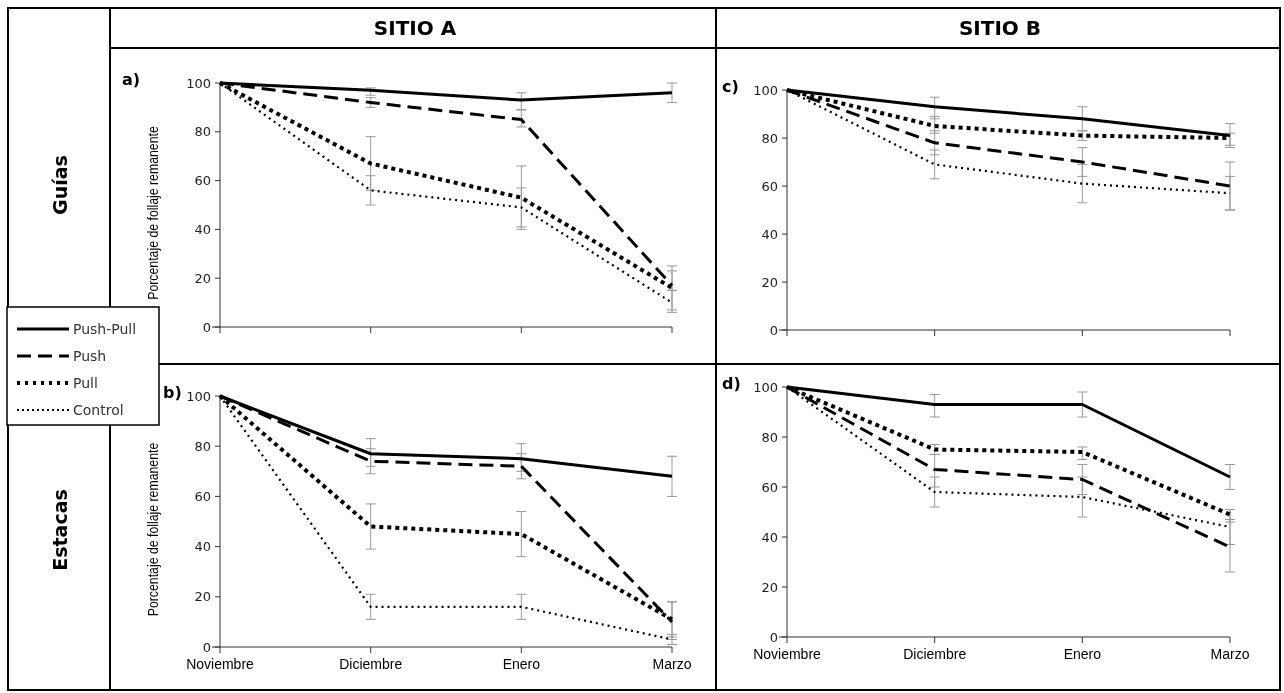  Describe the element at coordinates (131, 79) in the screenshot. I see `chart-title: a)` at that location.